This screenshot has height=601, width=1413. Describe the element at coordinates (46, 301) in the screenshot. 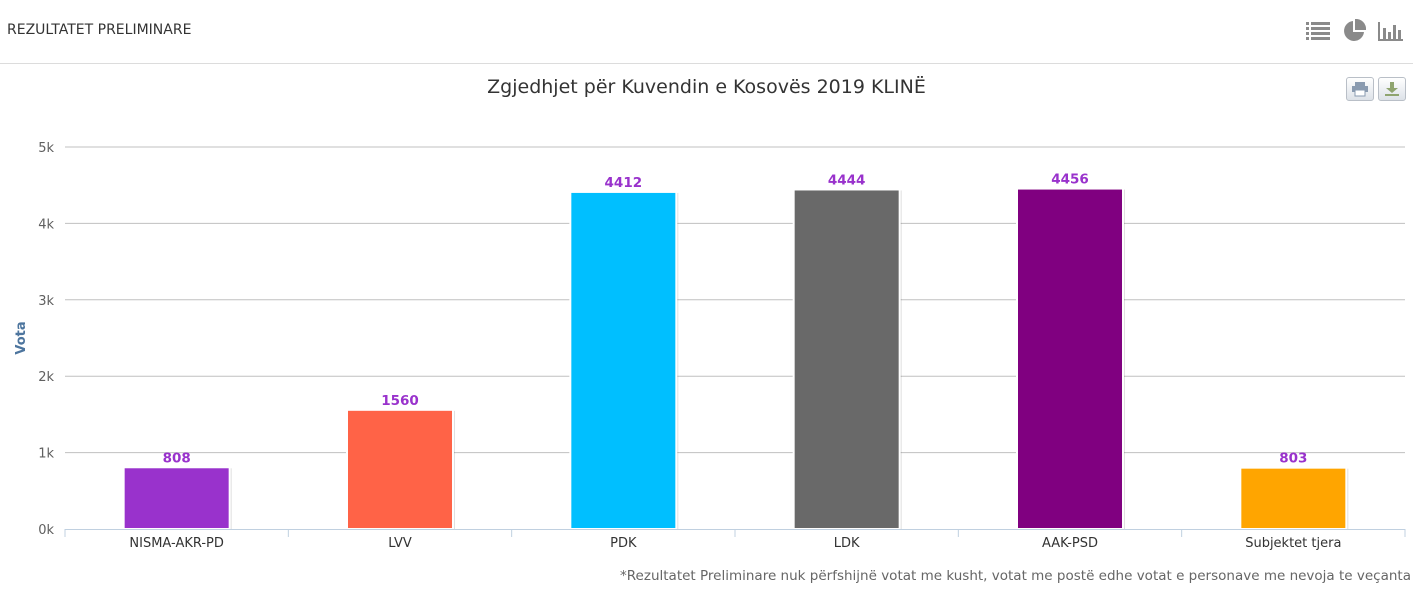

I see `y-tick-label: 3k` at that location.